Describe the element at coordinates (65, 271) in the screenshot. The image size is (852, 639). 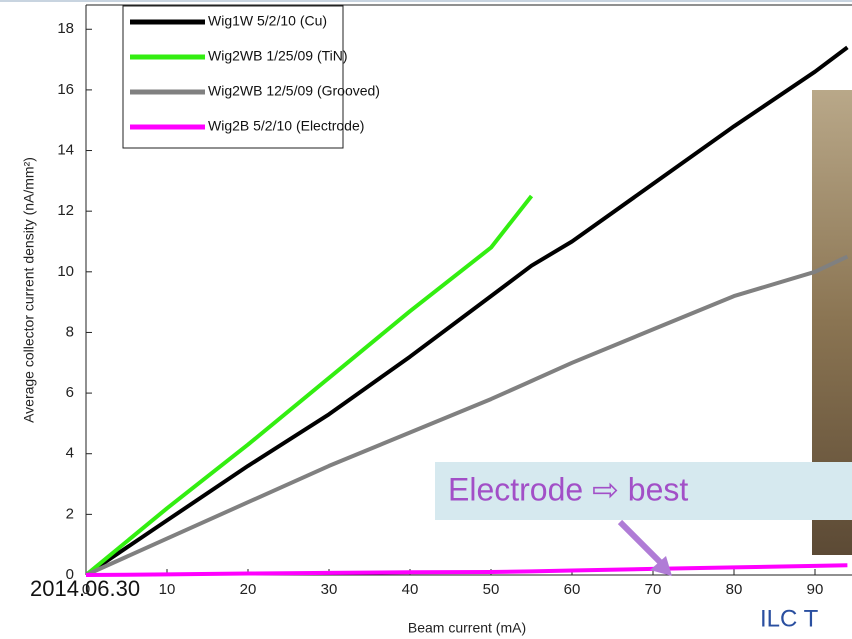
I see `y-tick-label: 10` at that location.